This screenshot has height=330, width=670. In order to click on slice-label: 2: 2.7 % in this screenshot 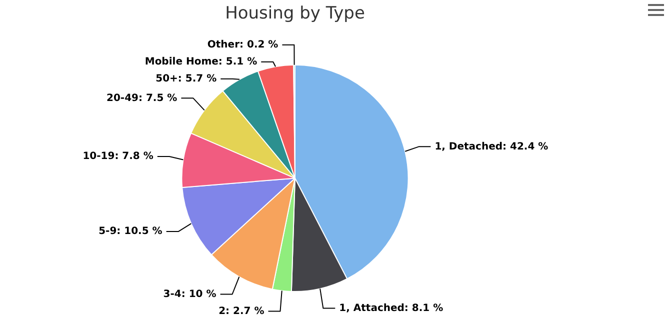, I will do `click(241, 311)`.